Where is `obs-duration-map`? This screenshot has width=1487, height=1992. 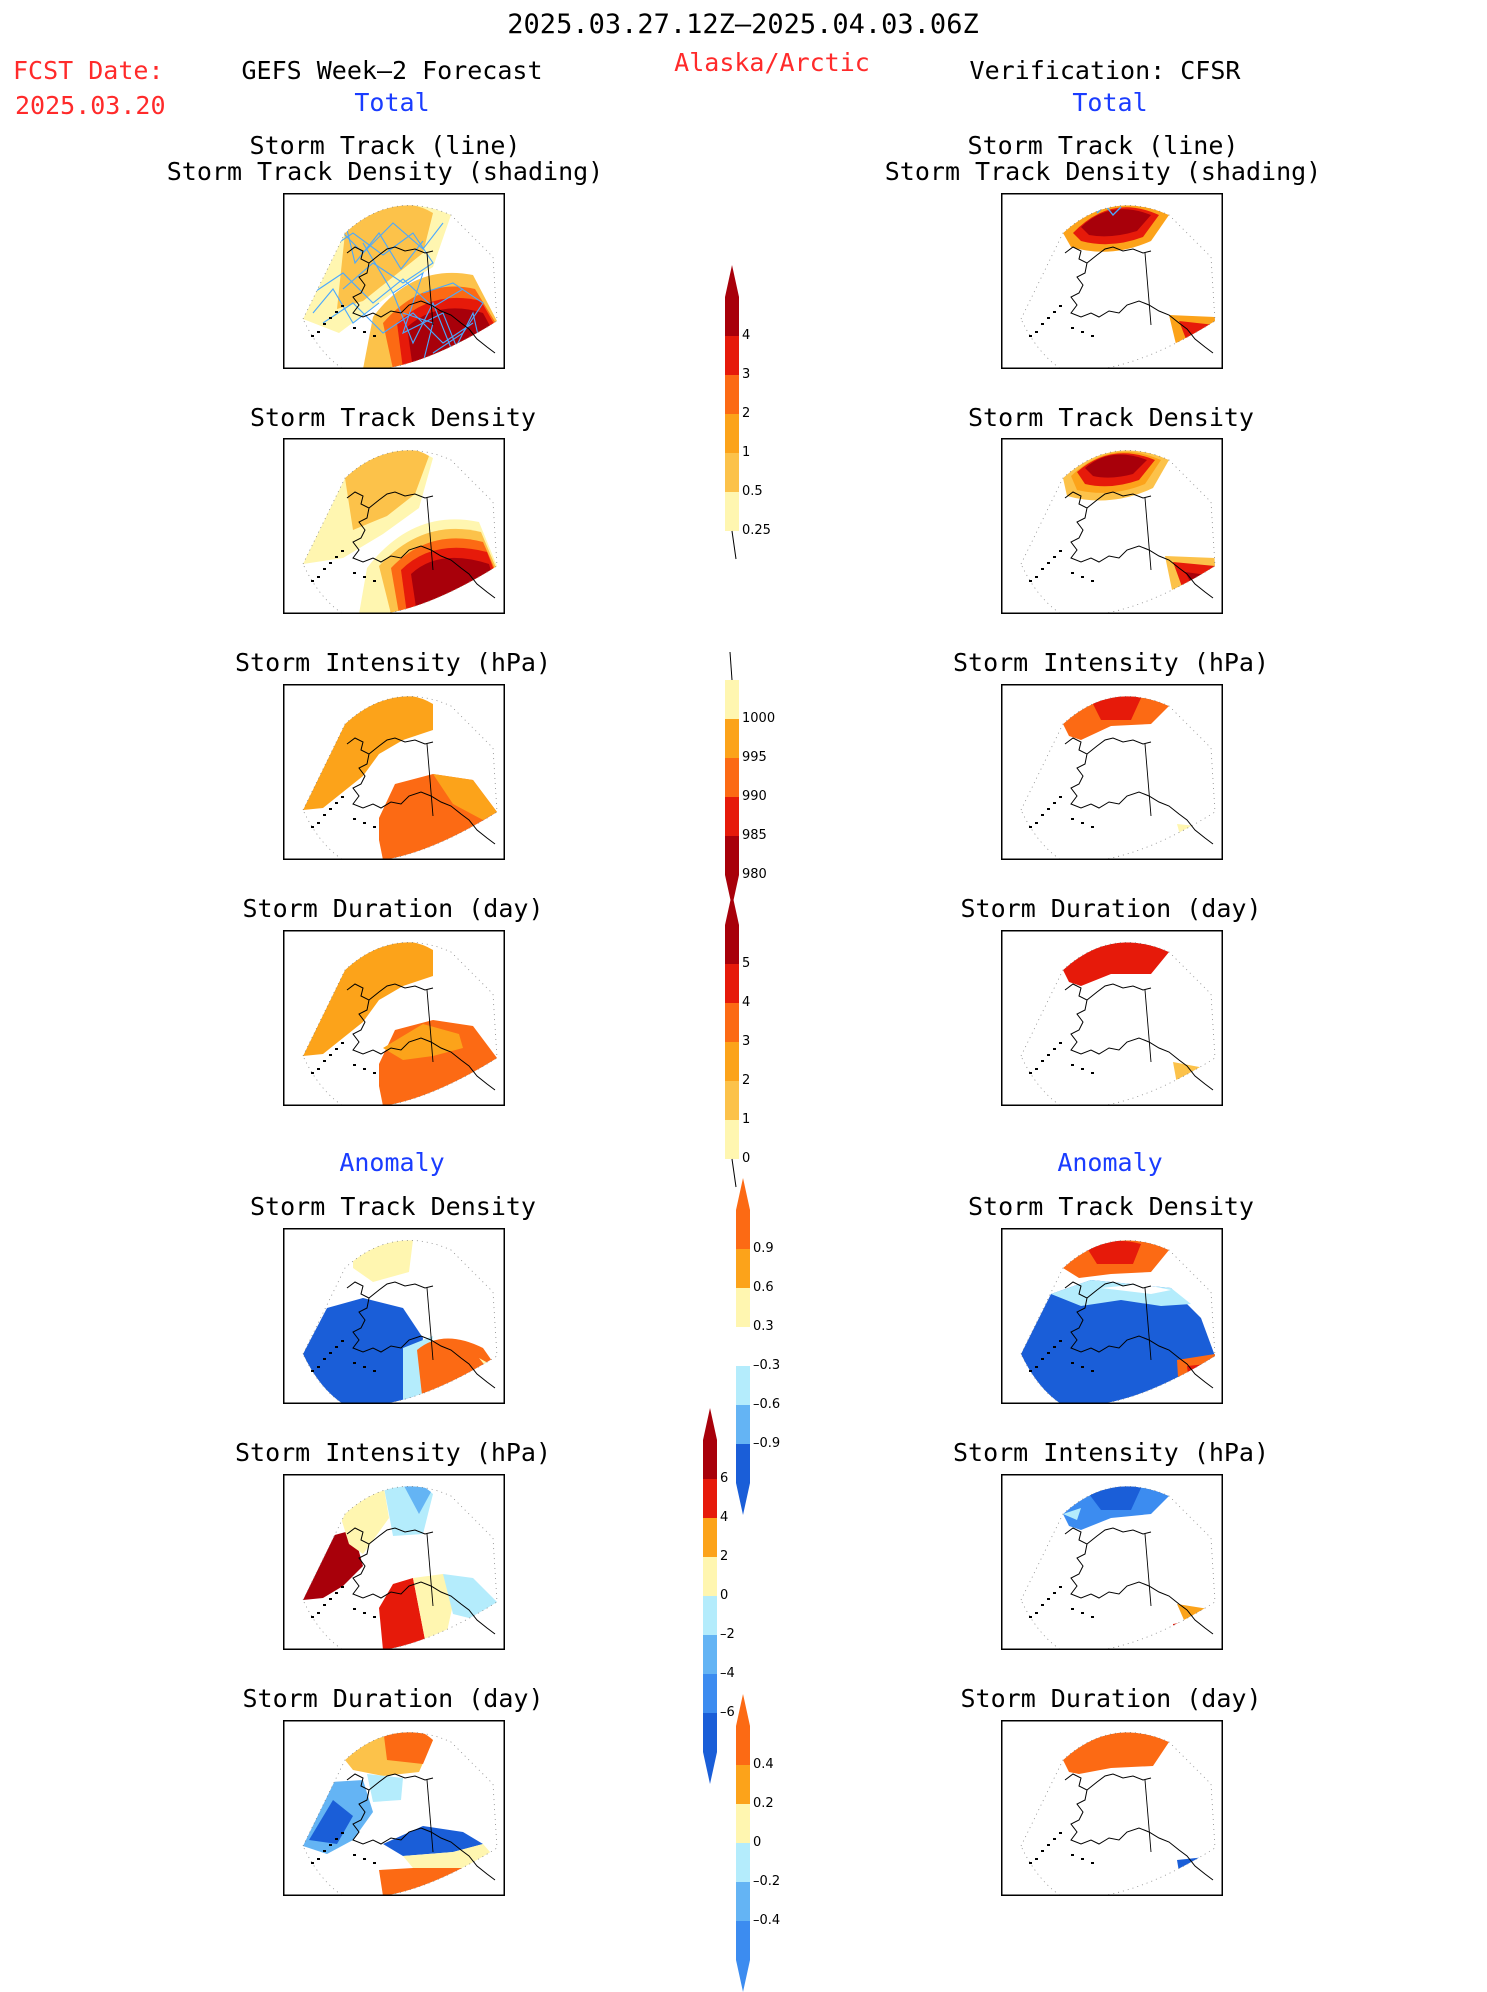 obs-duration-map is located at coordinates (1112, 1018).